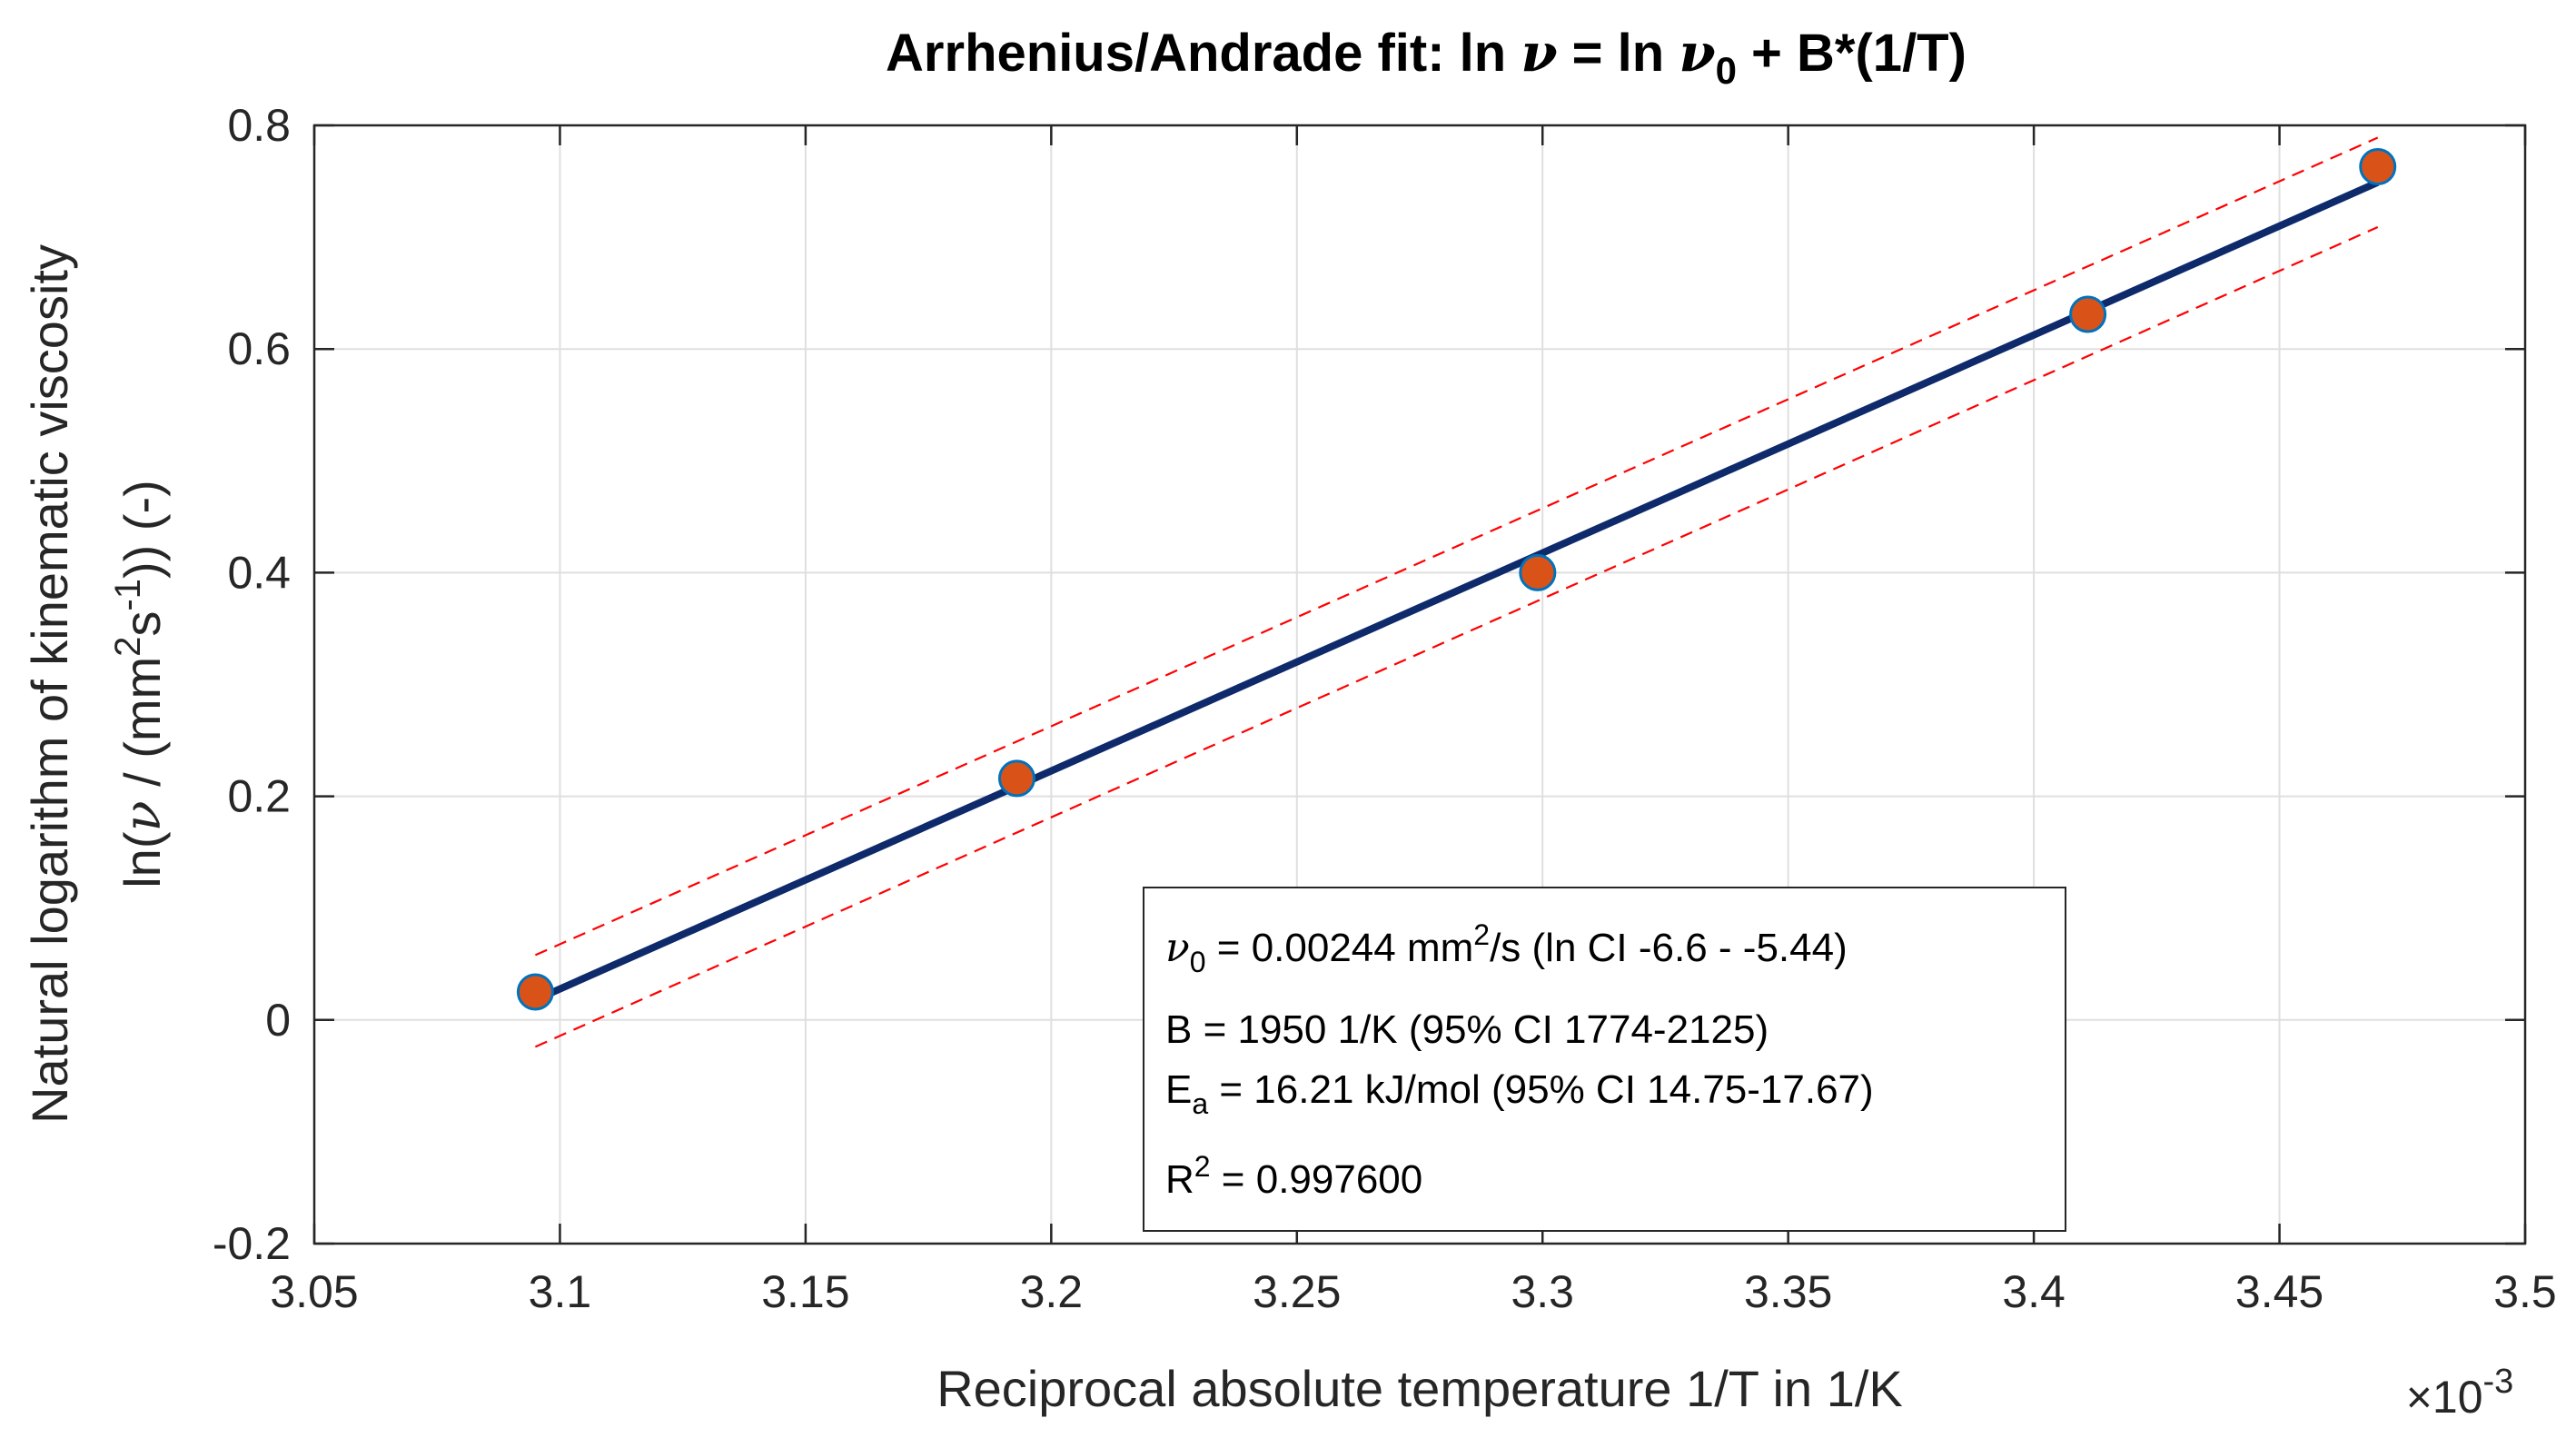  What do you see at coordinates (1052, 1291) in the screenshot?
I see `x-tick-label: 3.2` at bounding box center [1052, 1291].